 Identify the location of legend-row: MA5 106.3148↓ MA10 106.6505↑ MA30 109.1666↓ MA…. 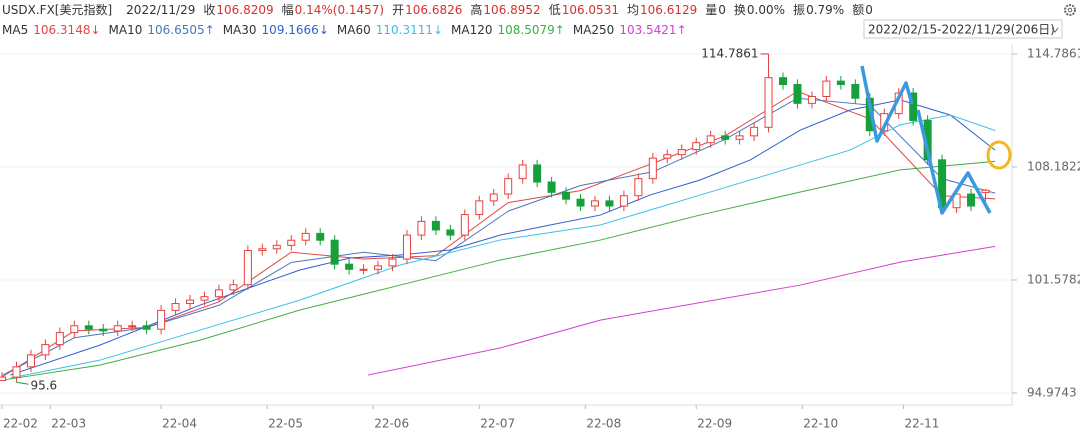
(344, 30).